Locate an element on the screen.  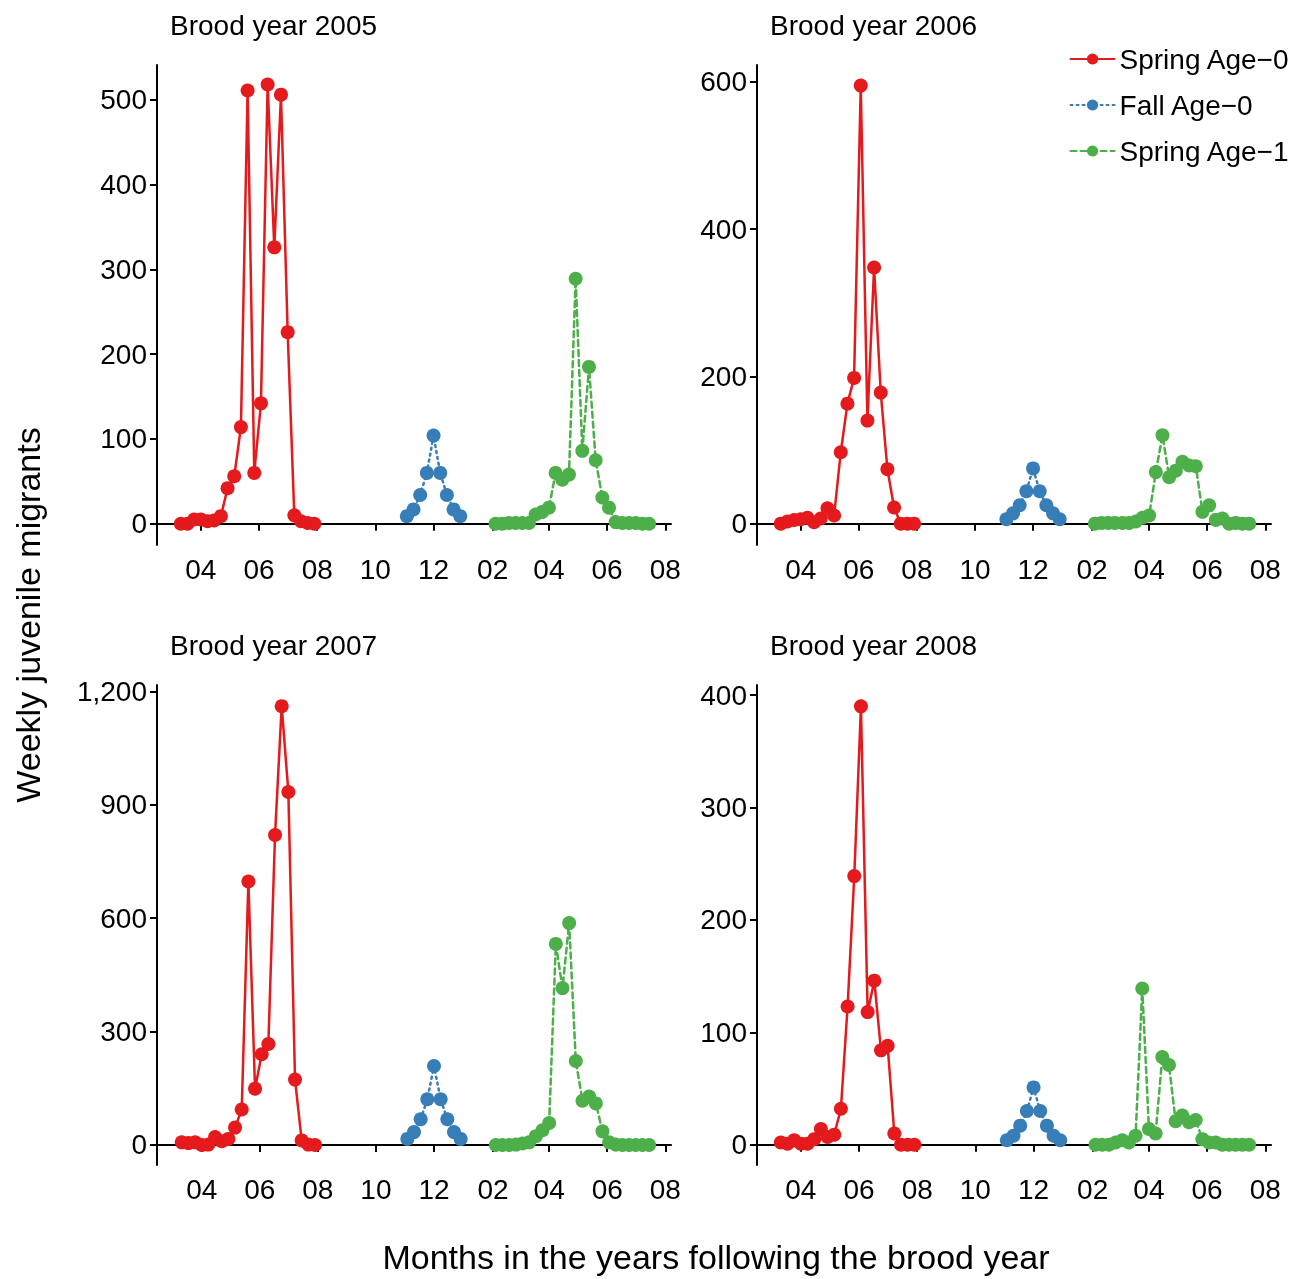
legend-label: Spring Age−1 is located at coordinates (1204, 151).